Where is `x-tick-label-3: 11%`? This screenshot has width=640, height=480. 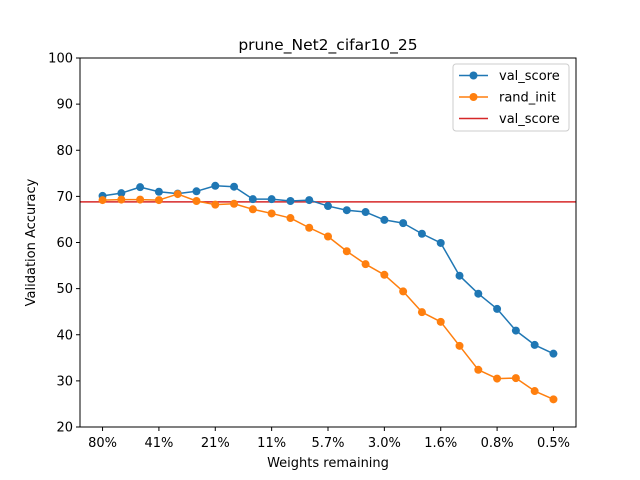
x-tick-label-3: 11% is located at coordinates (271, 443).